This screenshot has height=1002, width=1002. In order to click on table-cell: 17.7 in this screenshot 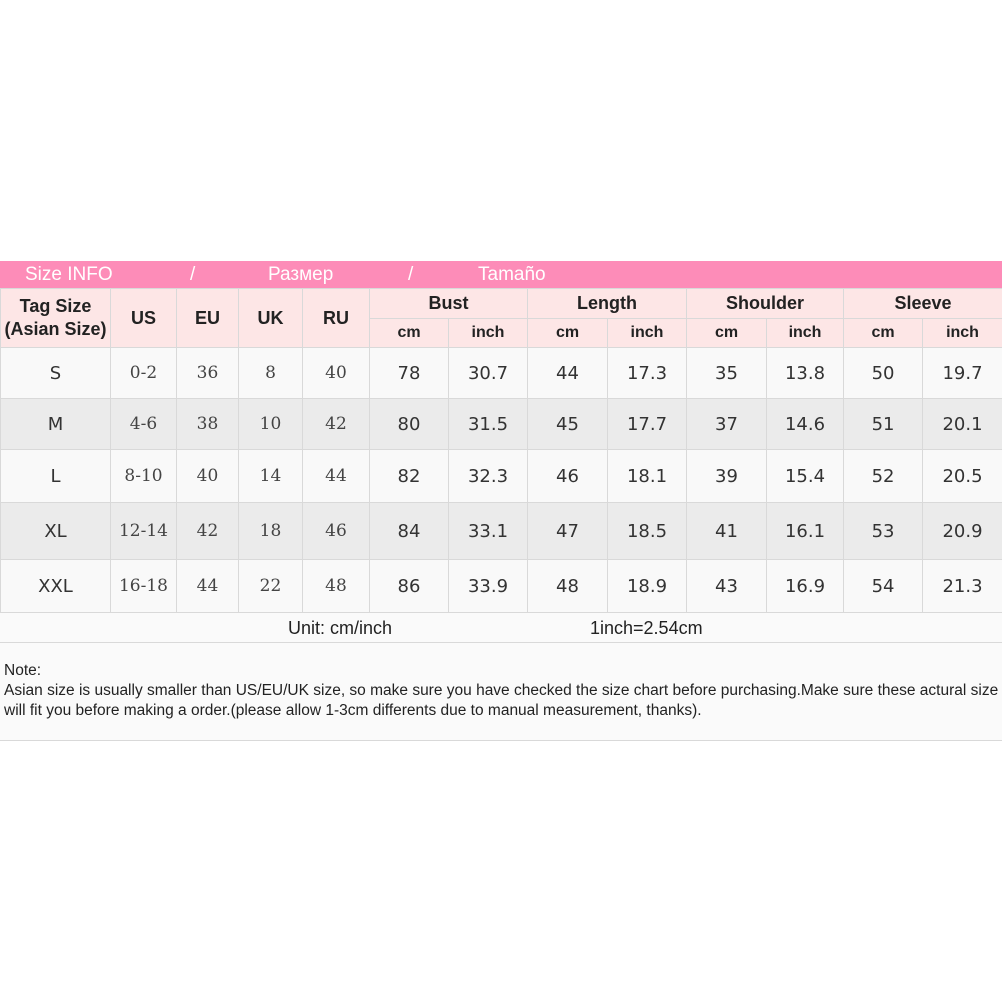, I will do `click(647, 424)`.